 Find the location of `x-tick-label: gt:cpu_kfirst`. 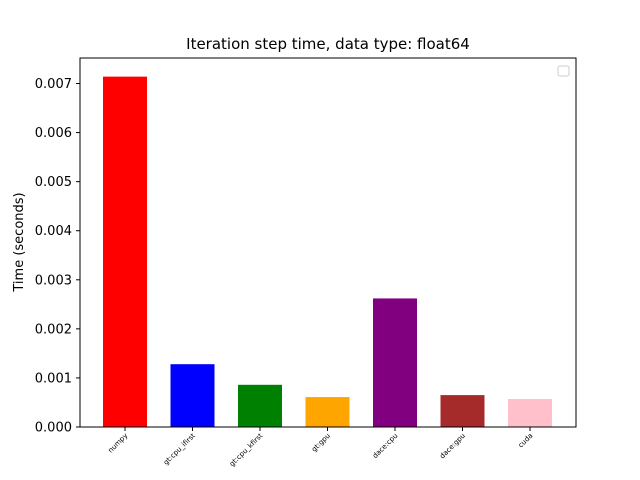

x-tick-label: gt:cpu_kfirst is located at coordinates (246, 450).